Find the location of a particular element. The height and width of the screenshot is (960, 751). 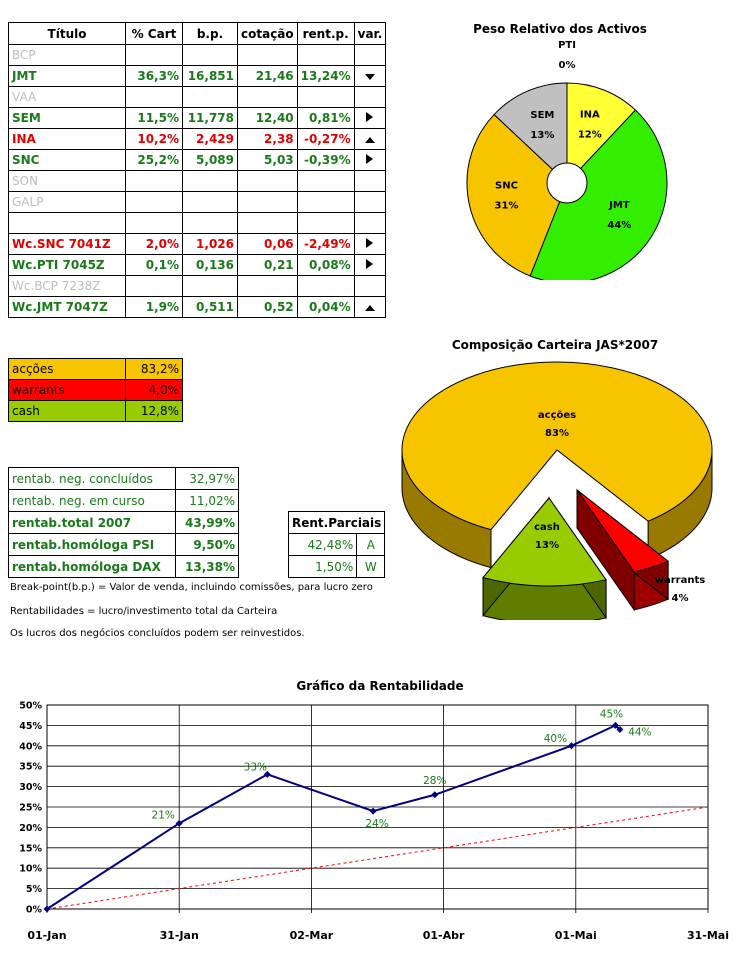

holding-pct-cart: 25,2% is located at coordinates (154, 160).